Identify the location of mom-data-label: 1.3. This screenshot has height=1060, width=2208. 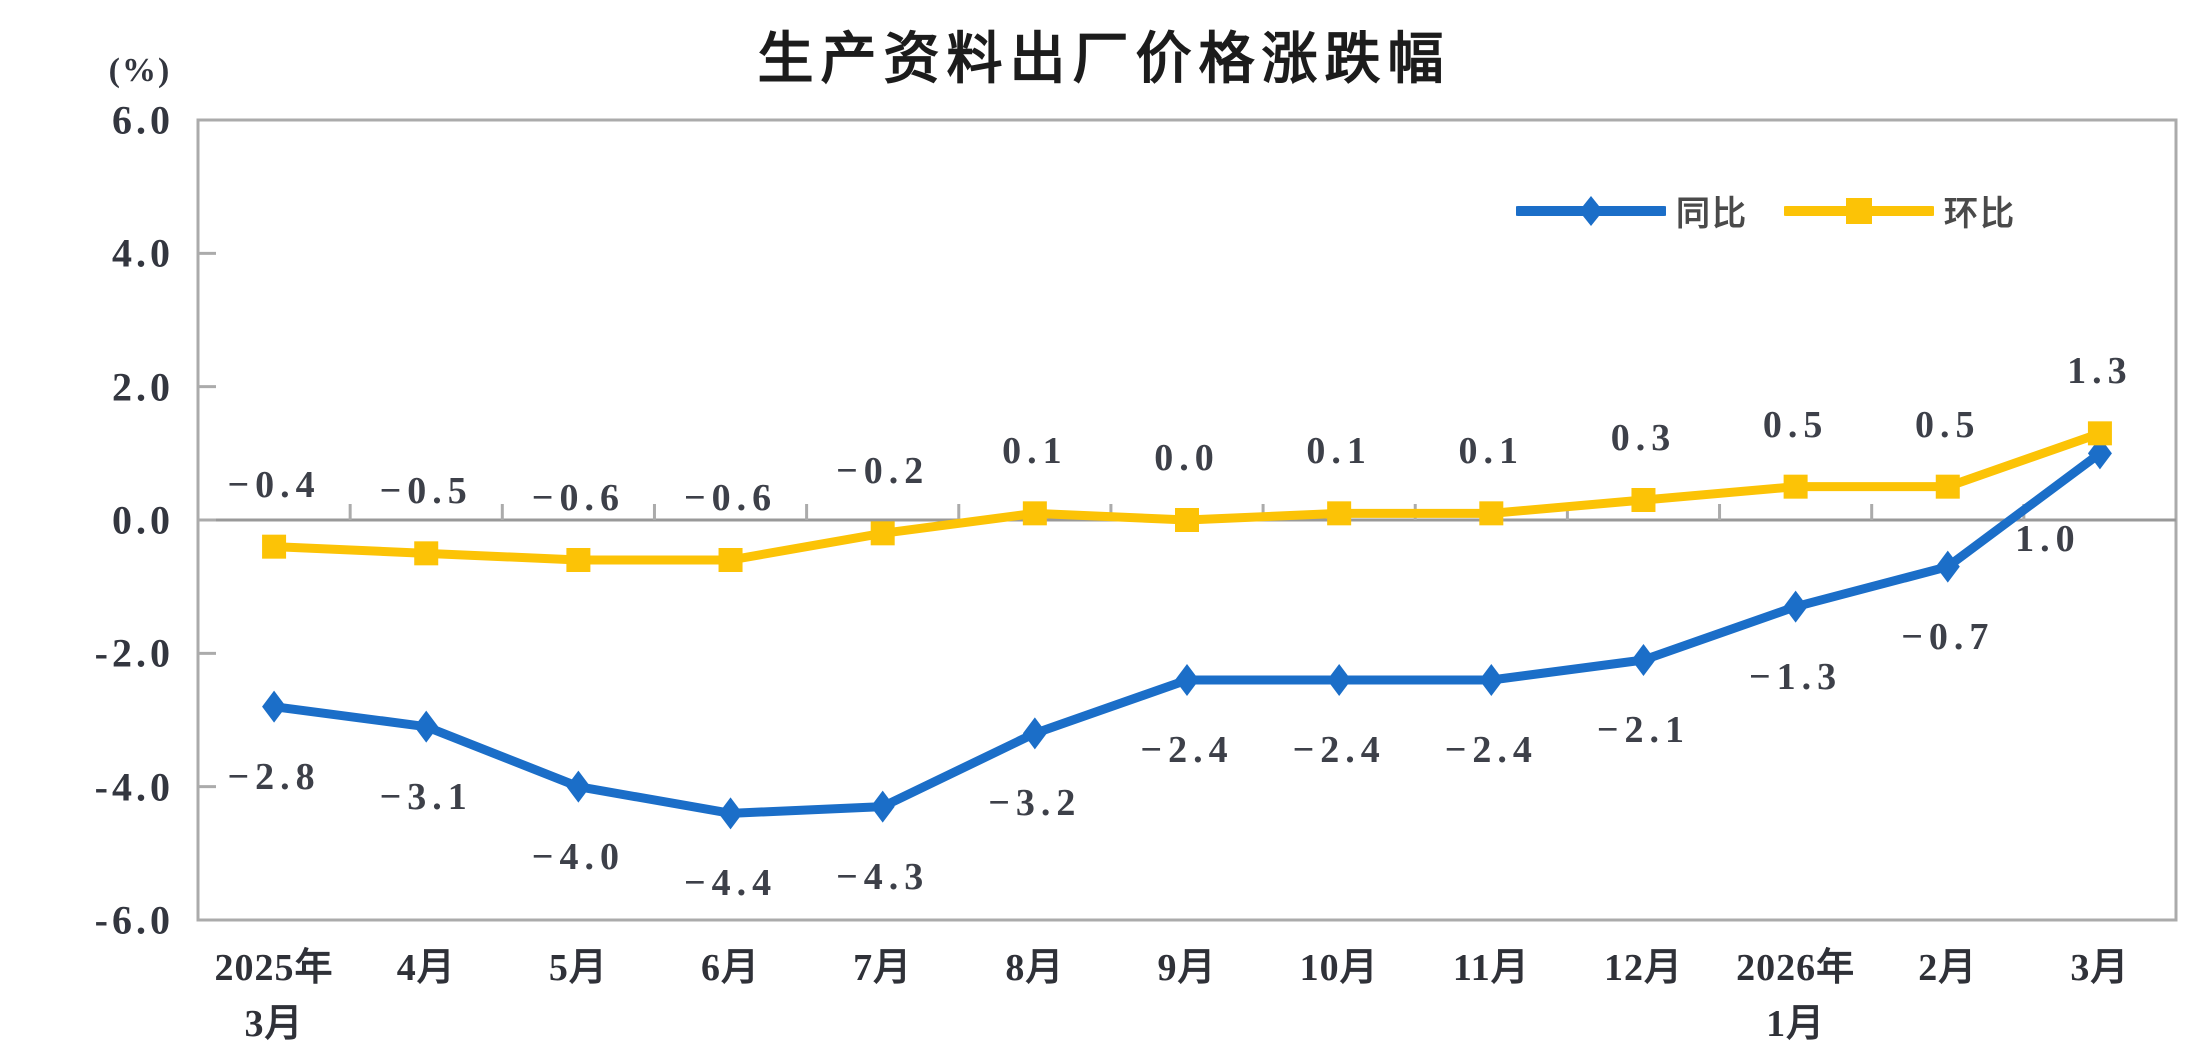
(2100, 371).